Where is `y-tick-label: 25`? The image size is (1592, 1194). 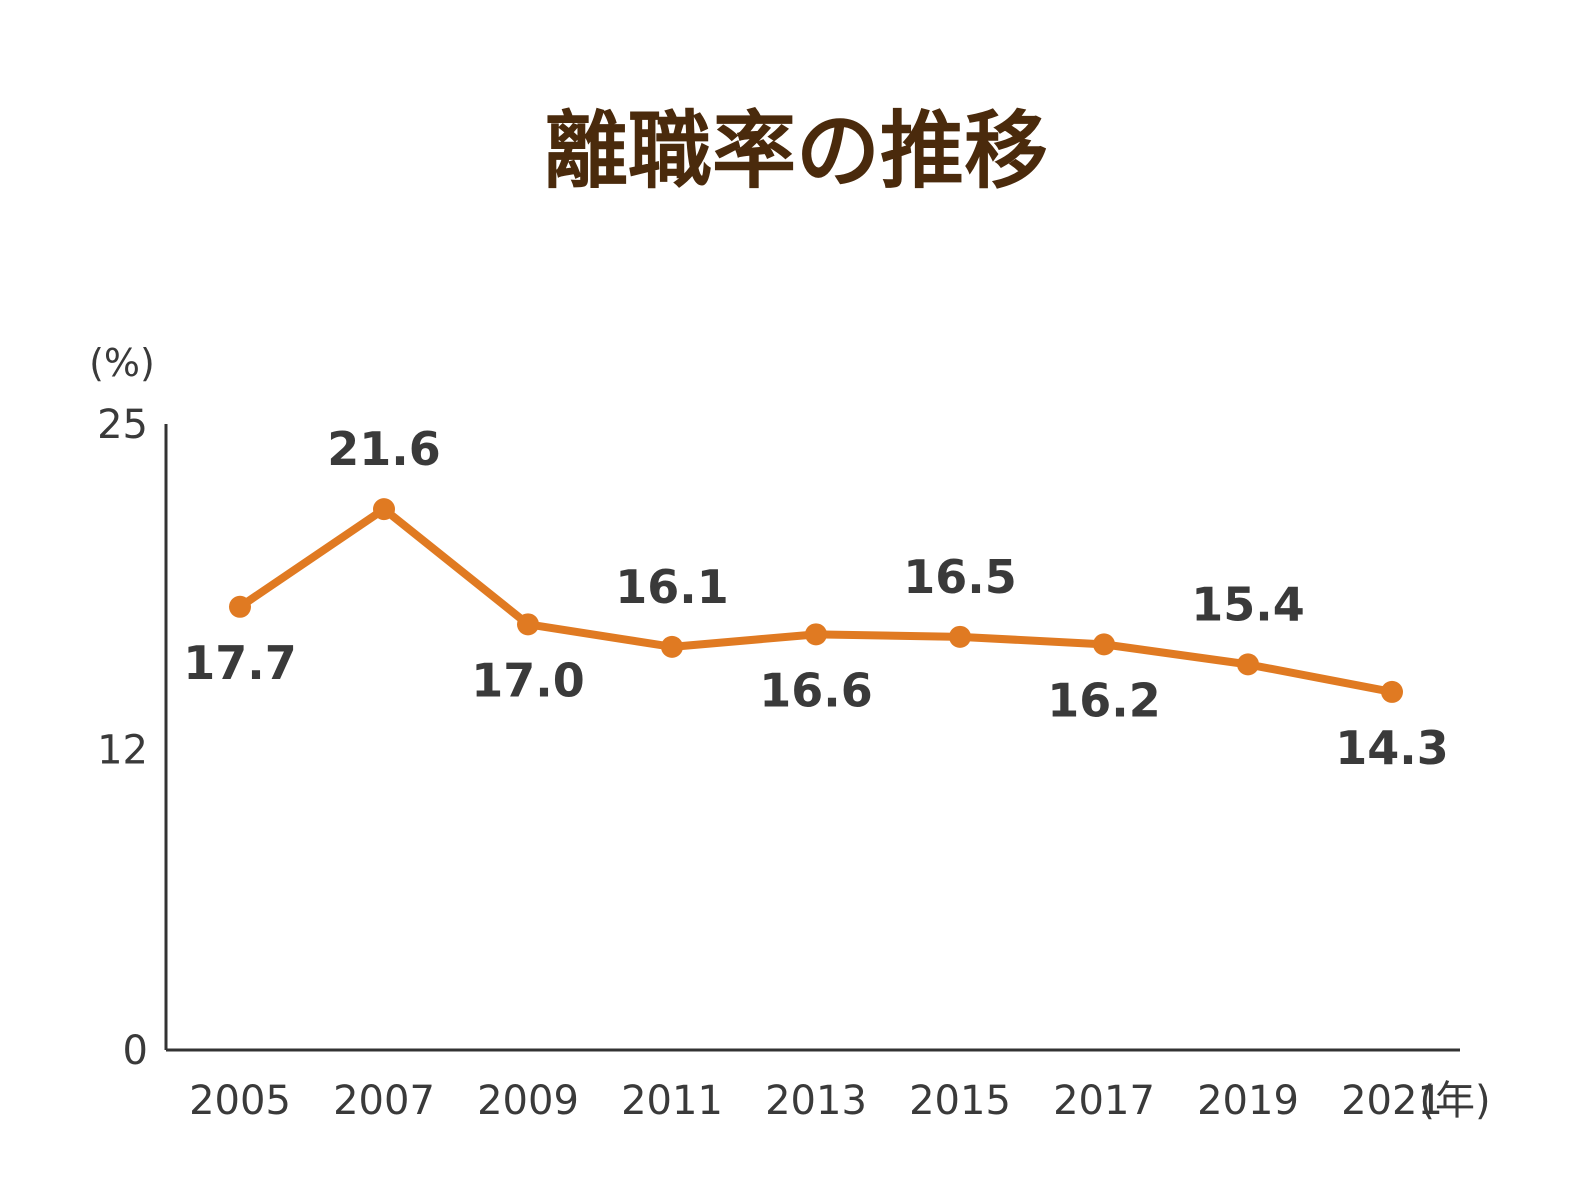
y-tick-label: 25 is located at coordinates (122, 425).